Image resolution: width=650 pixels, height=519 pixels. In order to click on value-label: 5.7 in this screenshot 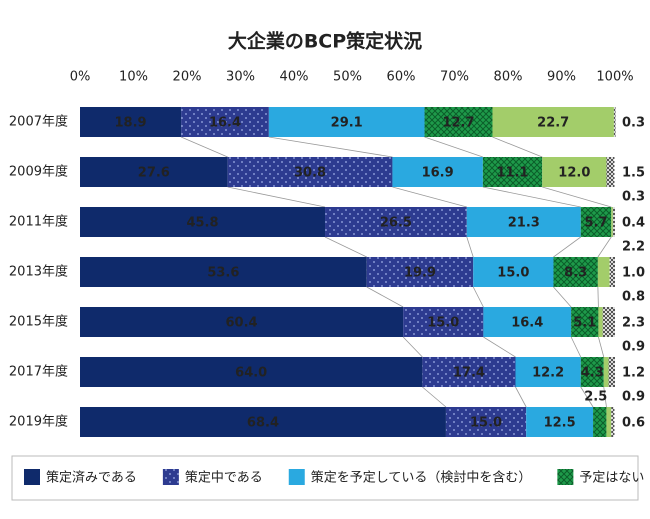, I will do `click(595, 223)`.